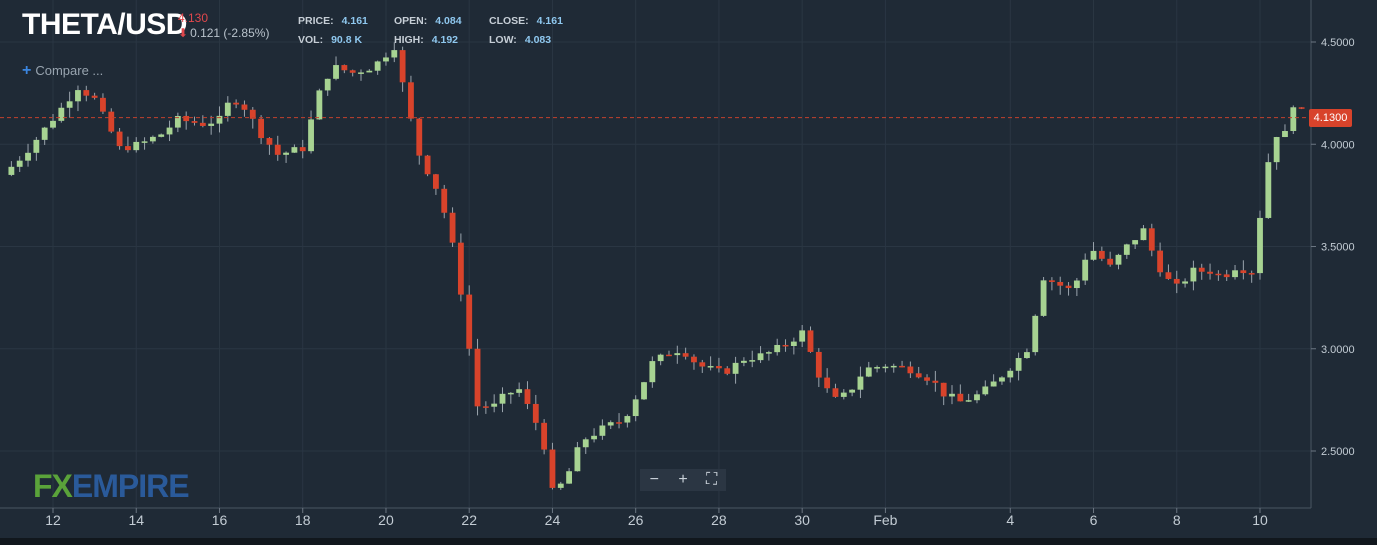  Describe the element at coordinates (520, 40) in the screenshot. I see `low-stat: LOW: 4.083` at that location.